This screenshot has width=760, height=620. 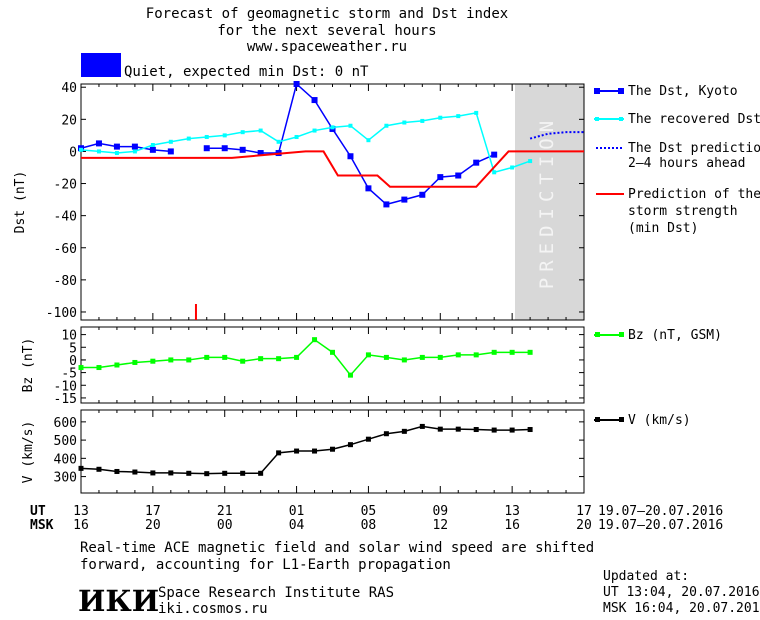 What do you see at coordinates (73, 348) in the screenshot?
I see `y-tick-label: 5` at bounding box center [73, 348].